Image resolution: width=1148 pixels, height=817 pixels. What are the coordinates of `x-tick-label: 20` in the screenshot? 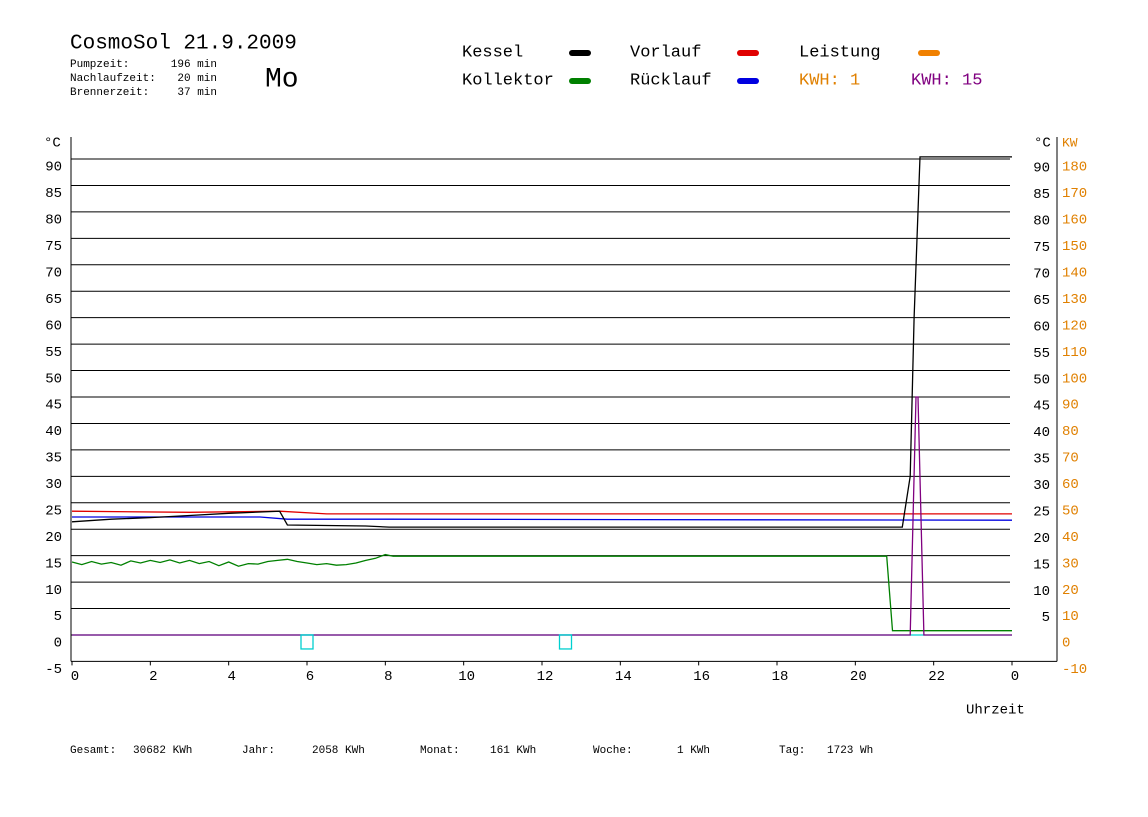 It's located at (858, 677).